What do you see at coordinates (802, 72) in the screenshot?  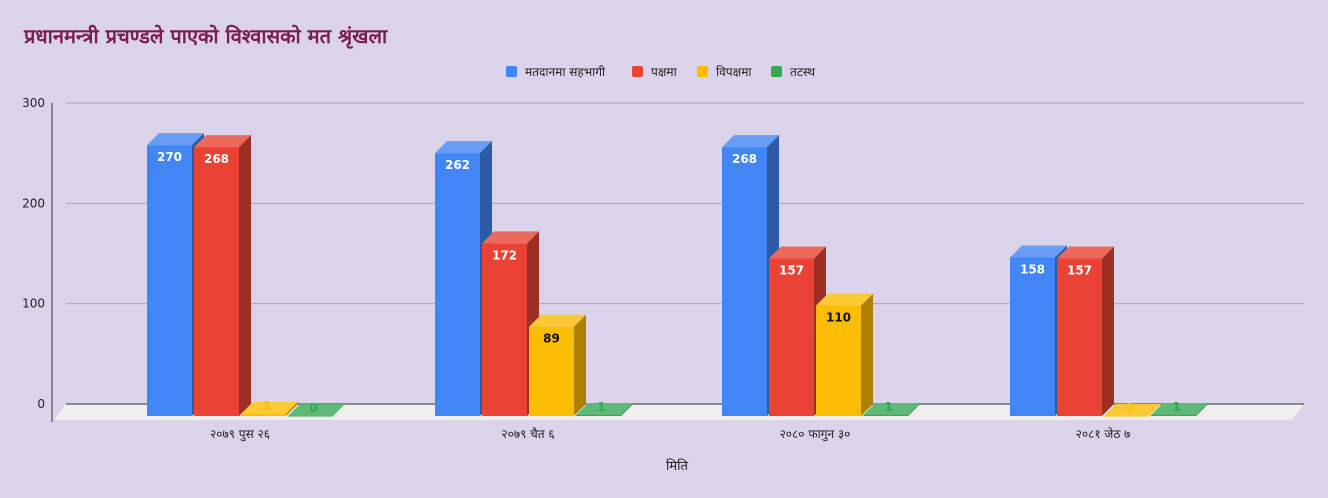 I see `legend-label-3: तटस्थ` at bounding box center [802, 72].